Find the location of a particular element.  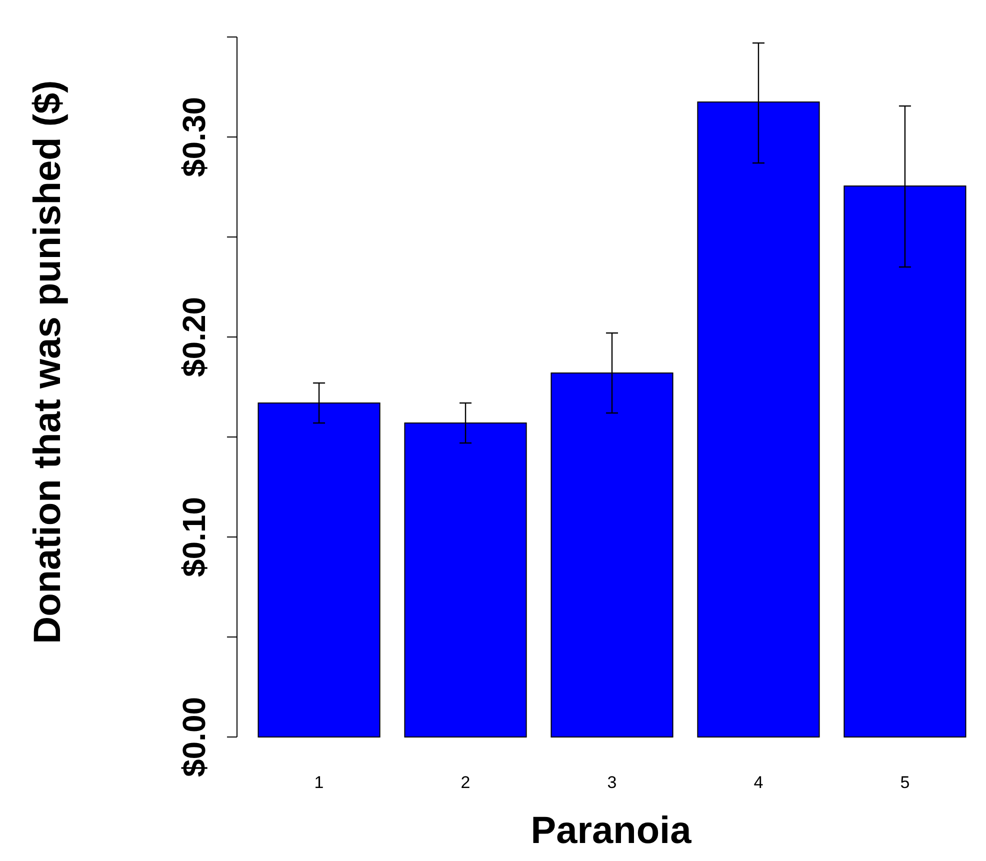

y-tick-label: $0.20 is located at coordinates (194, 337).